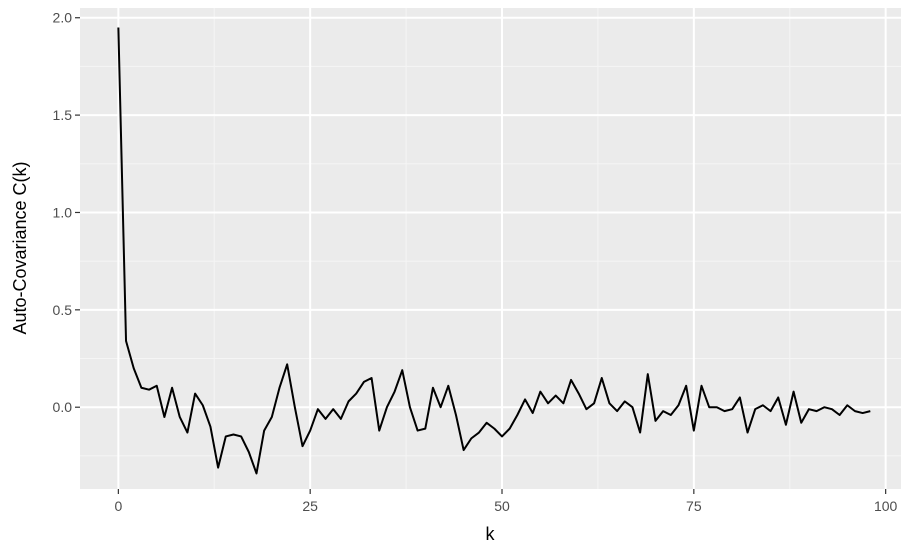 This screenshot has width=903, height=547. I want to click on y-tick-label: 1.0, so click(63, 212).